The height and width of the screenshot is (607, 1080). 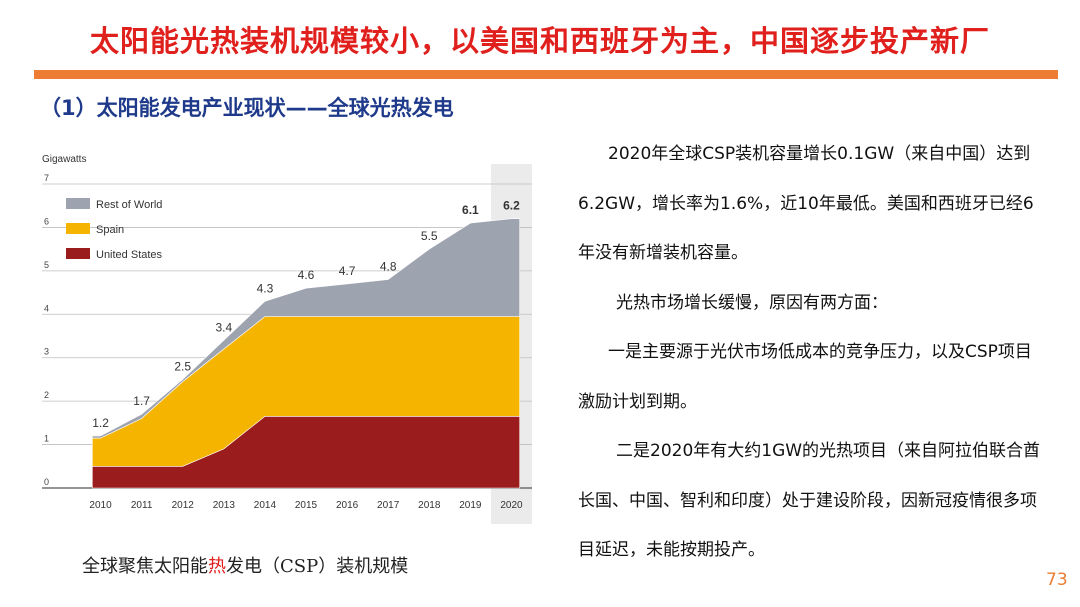 I want to click on legend-label: Spain, so click(x=110, y=230).